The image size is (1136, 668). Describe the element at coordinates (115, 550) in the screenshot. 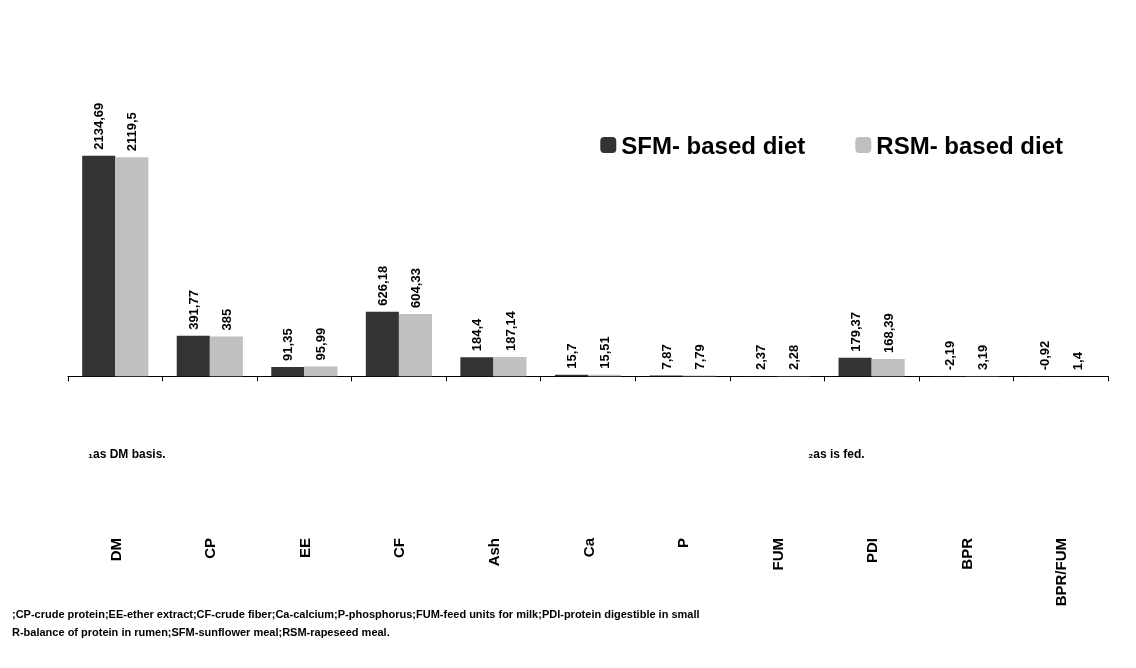

I see `x-tick-label: DM` at that location.